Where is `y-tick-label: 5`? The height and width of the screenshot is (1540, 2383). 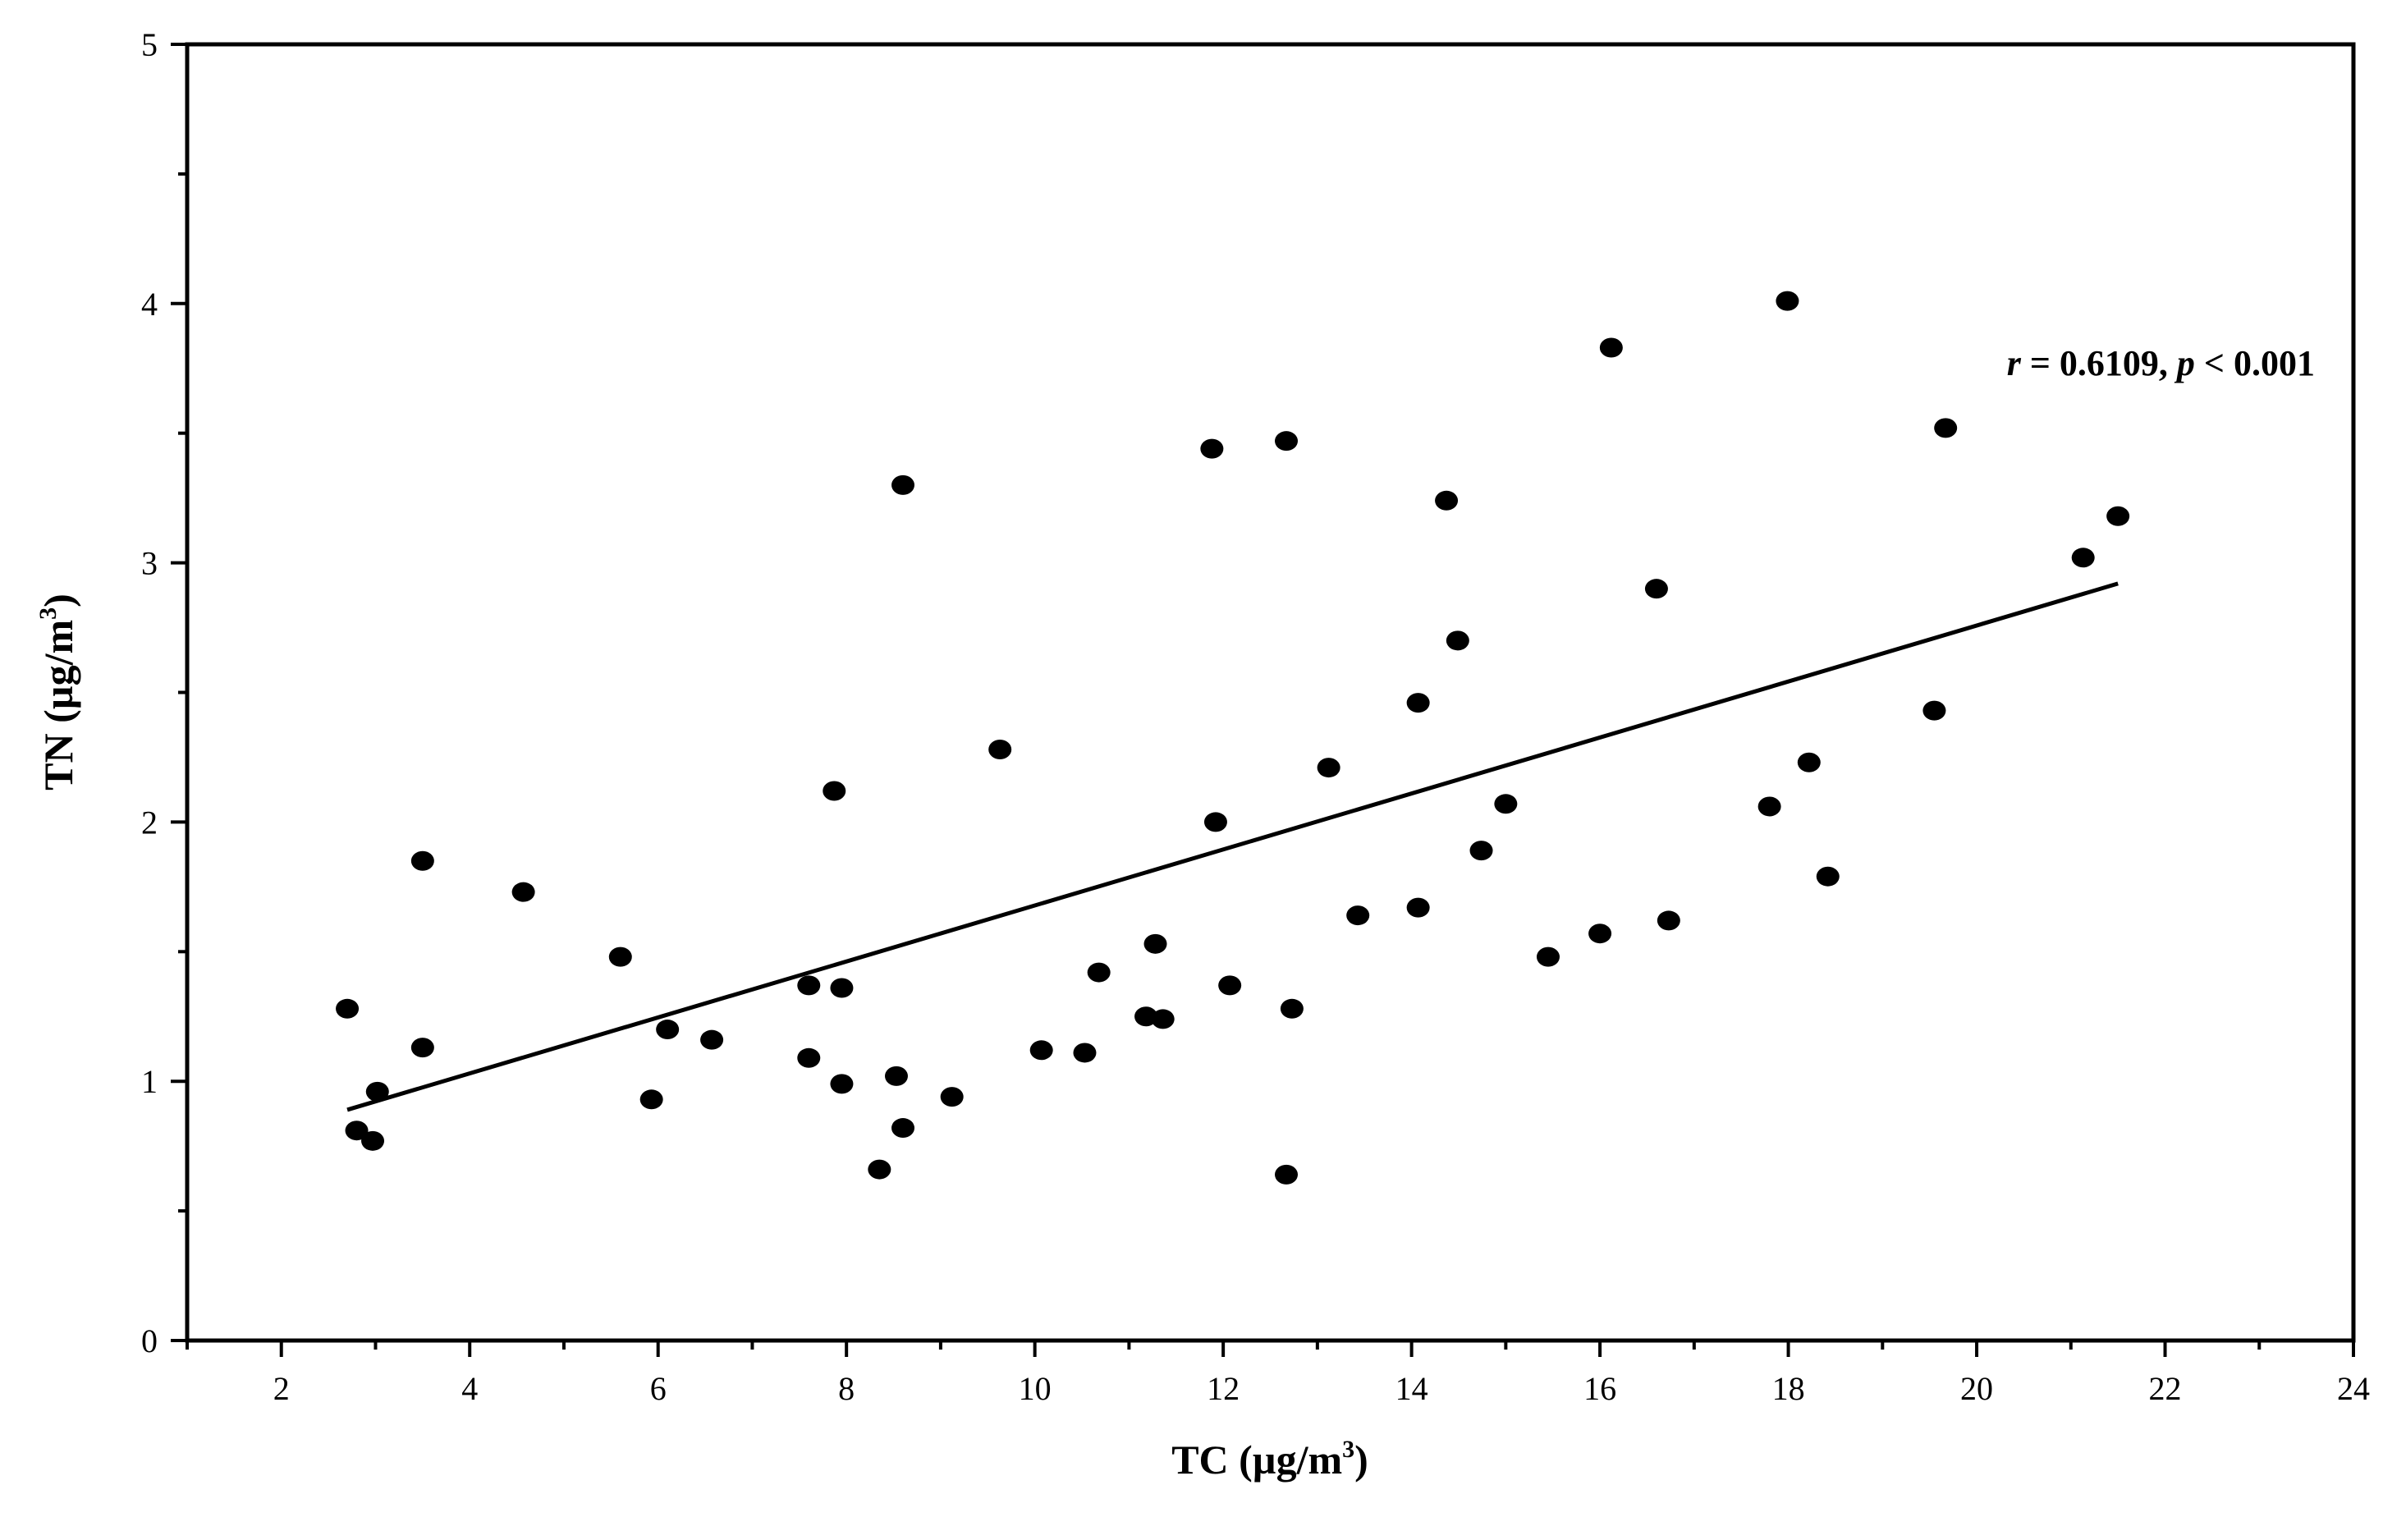
y-tick-label: 5 is located at coordinates (150, 44).